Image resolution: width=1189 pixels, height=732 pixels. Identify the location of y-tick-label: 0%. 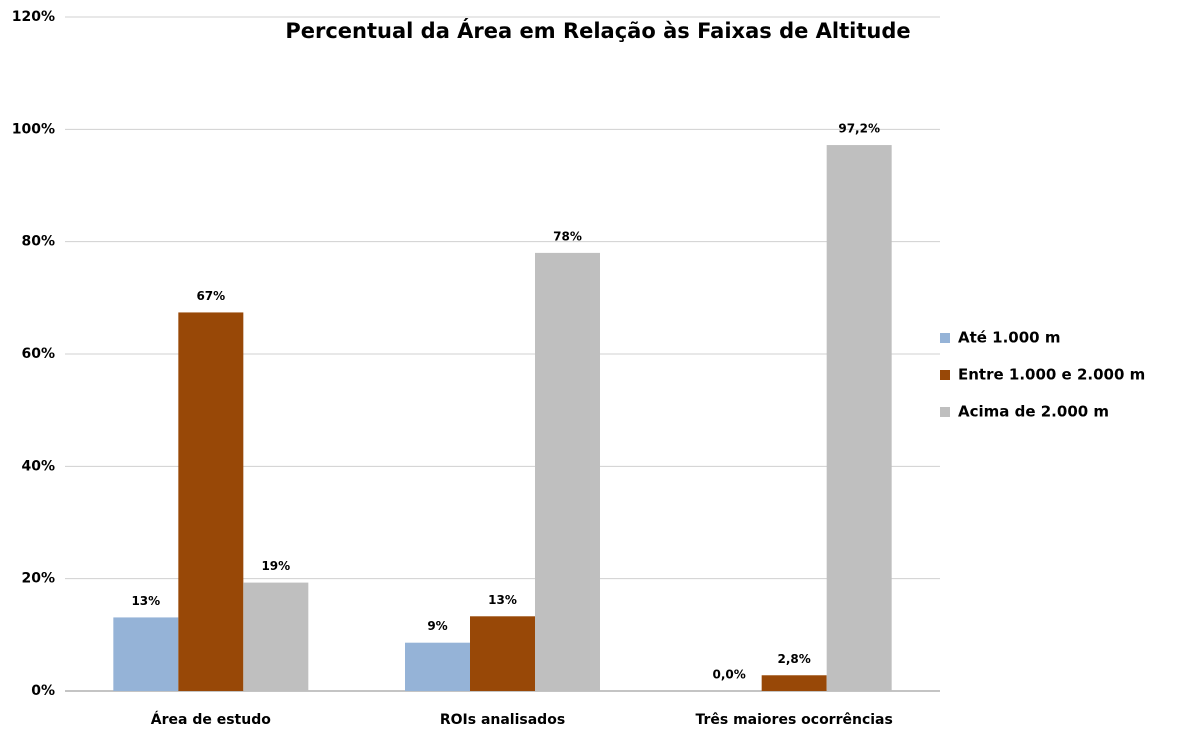
(43, 691).